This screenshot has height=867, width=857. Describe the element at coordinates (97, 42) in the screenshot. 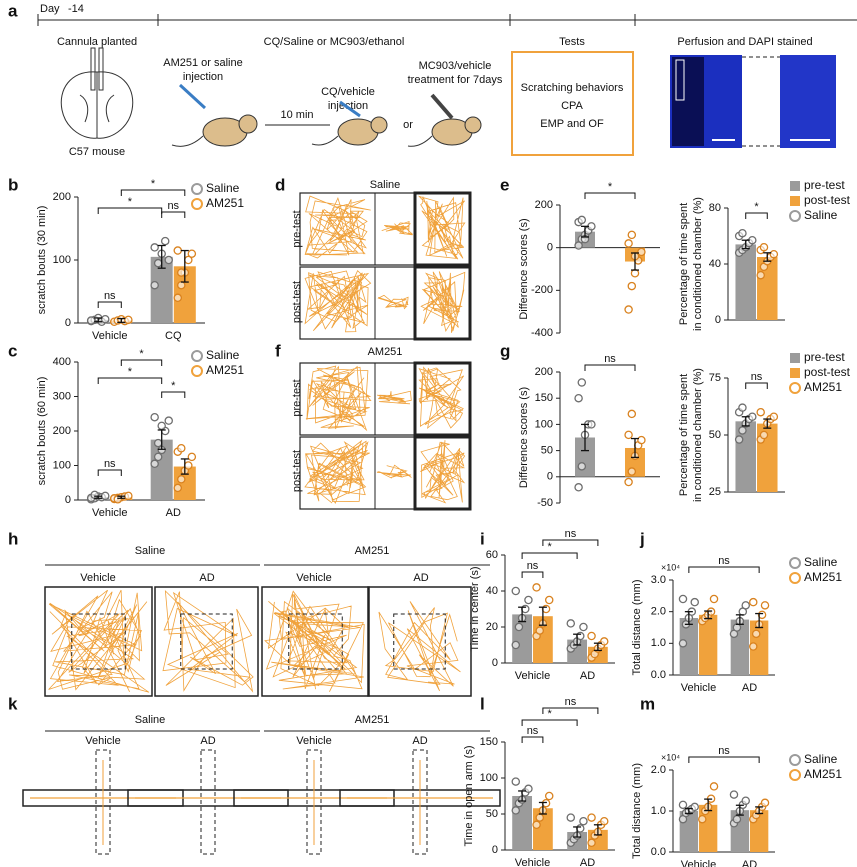

I see `phase-label: Cannula planted` at that location.